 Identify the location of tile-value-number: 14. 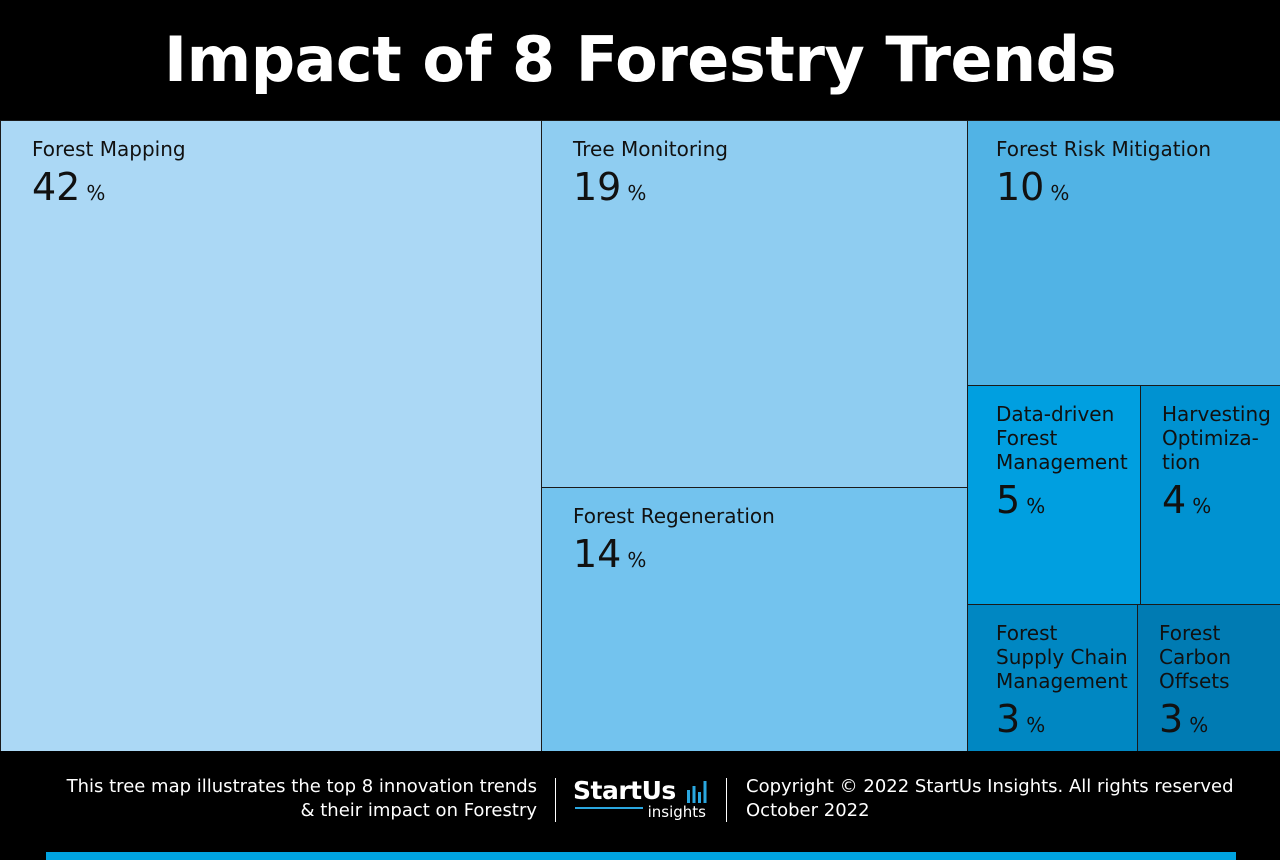
(597, 554).